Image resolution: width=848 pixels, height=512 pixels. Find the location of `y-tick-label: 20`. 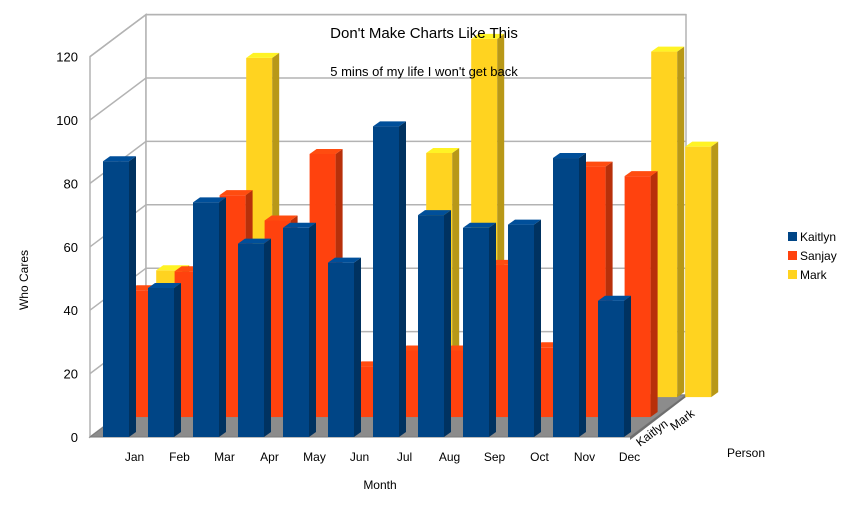

y-tick-label: 20 is located at coordinates (71, 374).